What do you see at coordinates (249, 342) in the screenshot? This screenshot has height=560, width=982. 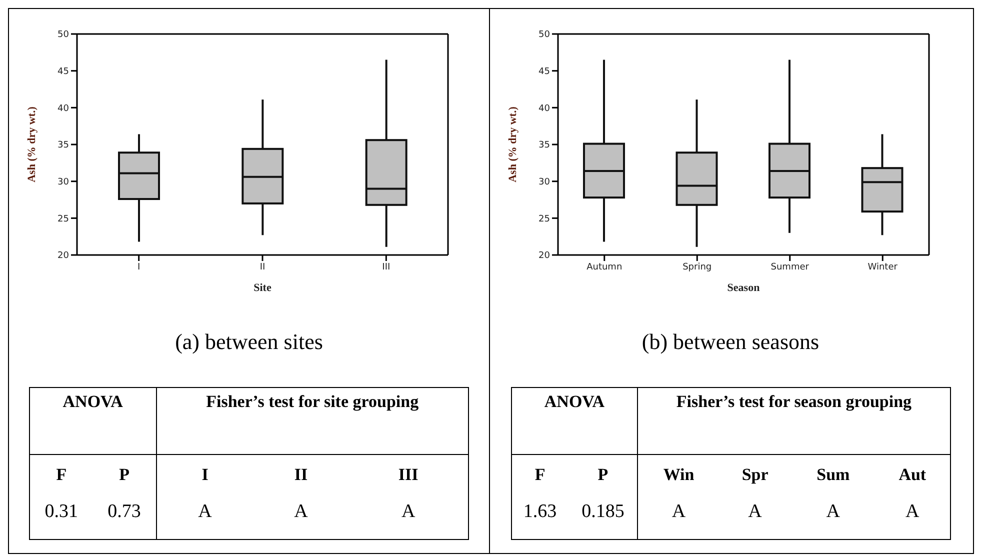 I see `text: (a) between sites` at bounding box center [249, 342].